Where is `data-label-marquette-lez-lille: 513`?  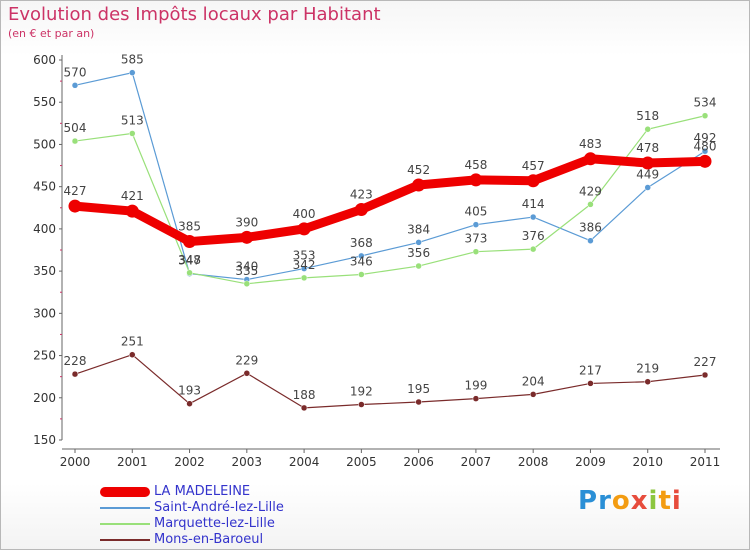 data-label-marquette-lez-lille: 513 is located at coordinates (132, 120).